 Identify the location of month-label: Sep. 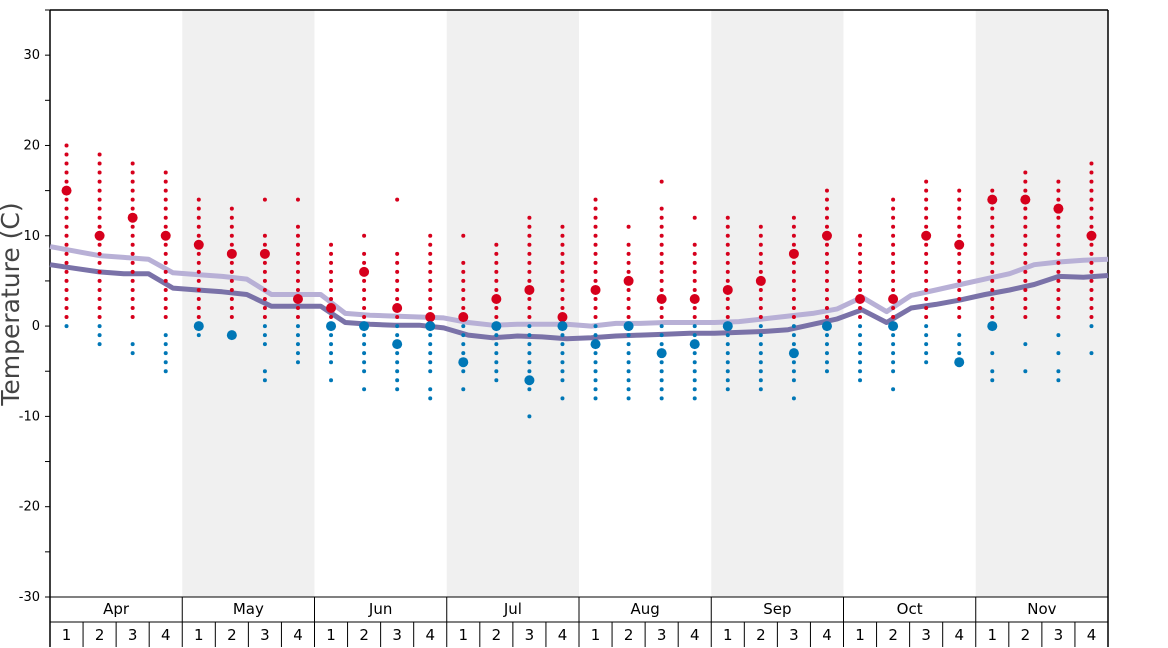
(777, 609).